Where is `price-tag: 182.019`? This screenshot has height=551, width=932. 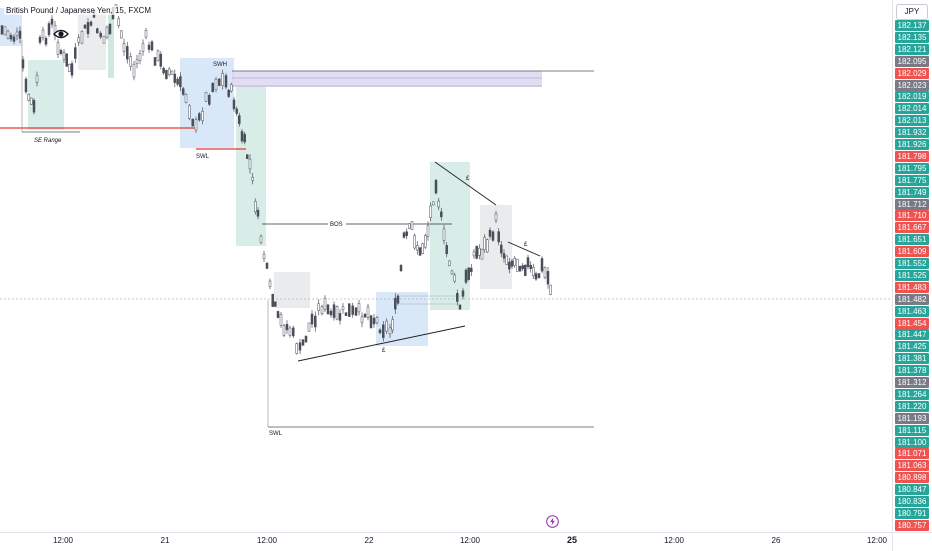 price-tag: 182.019 is located at coordinates (912, 97).